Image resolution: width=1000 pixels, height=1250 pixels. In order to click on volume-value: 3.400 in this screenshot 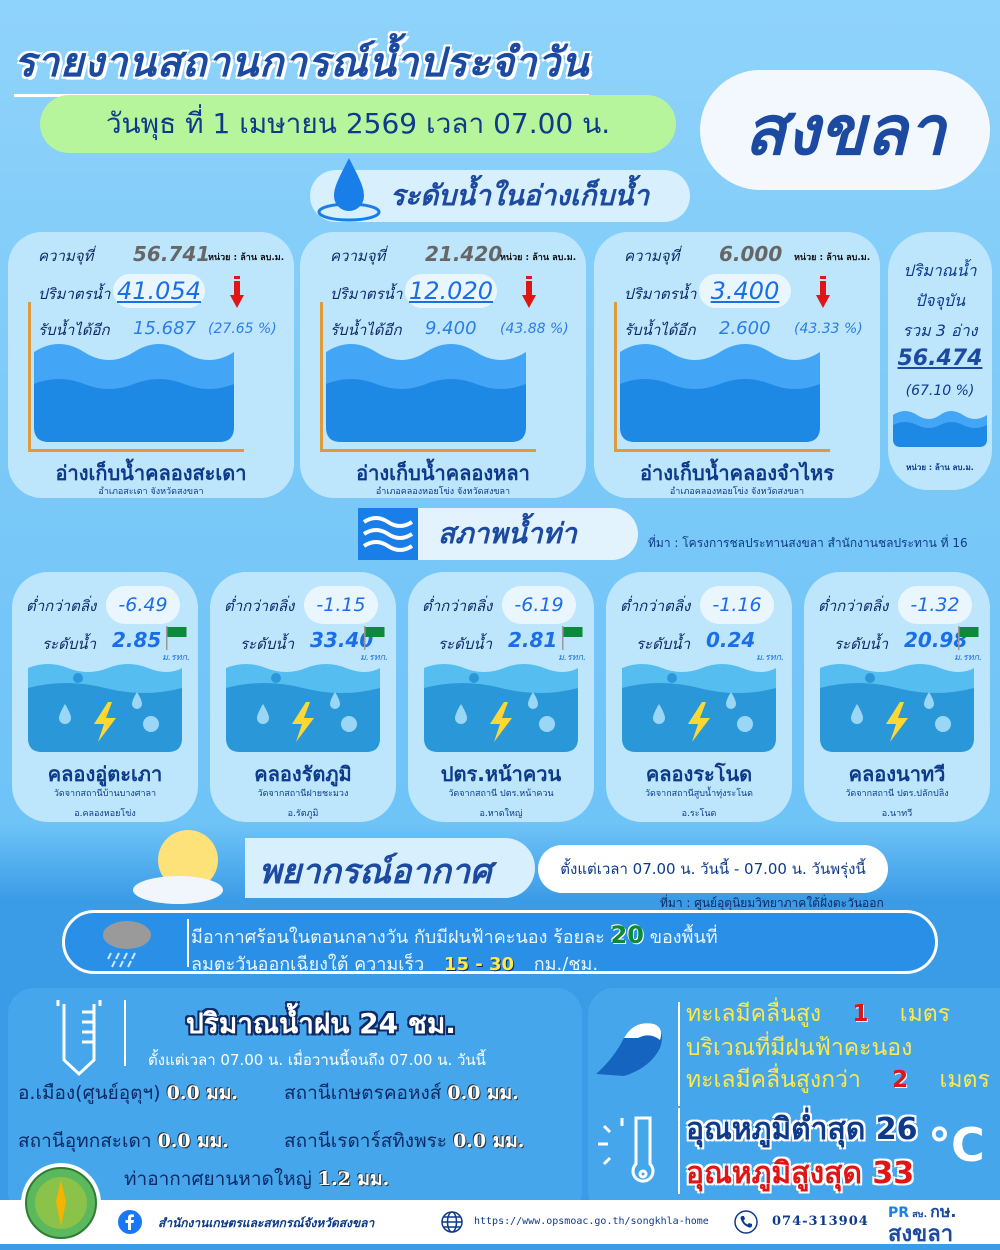, I will do `click(745, 291)`.